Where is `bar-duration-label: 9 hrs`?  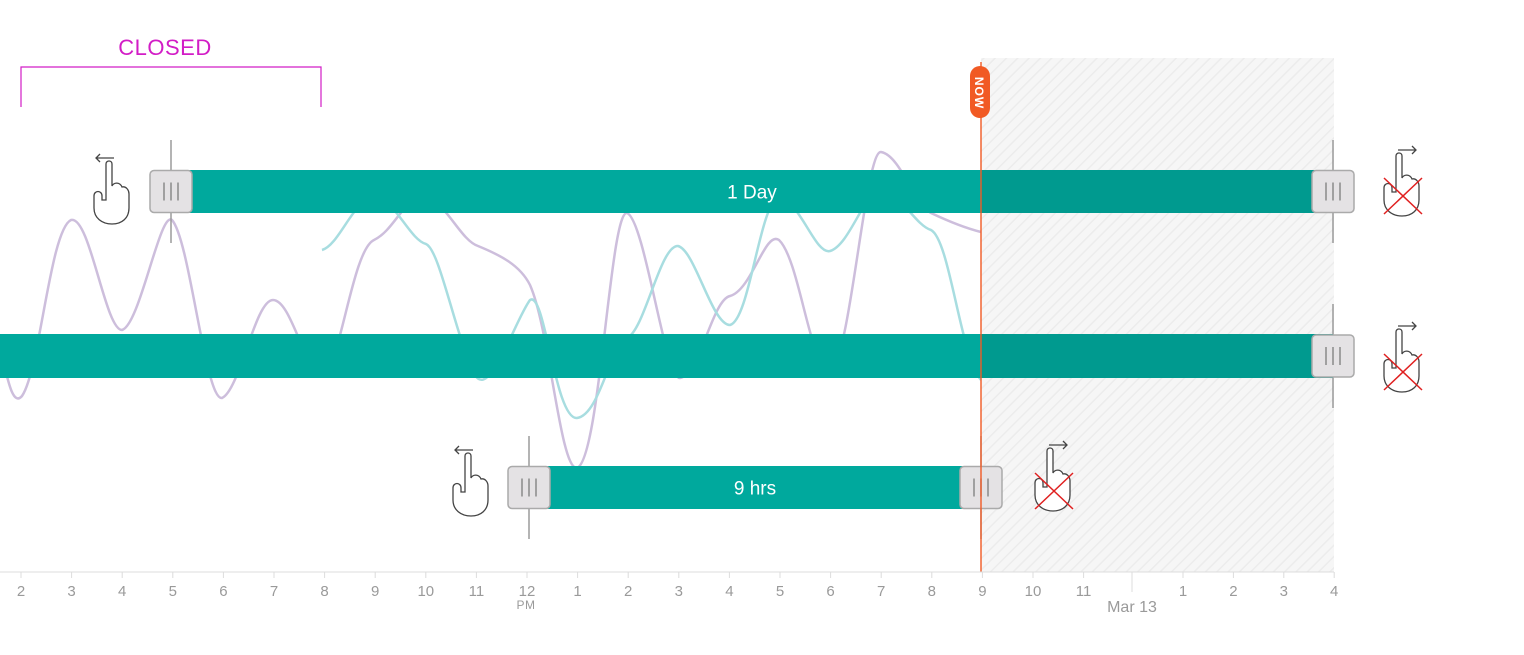
bar-duration-label: 9 hrs is located at coordinates (755, 489).